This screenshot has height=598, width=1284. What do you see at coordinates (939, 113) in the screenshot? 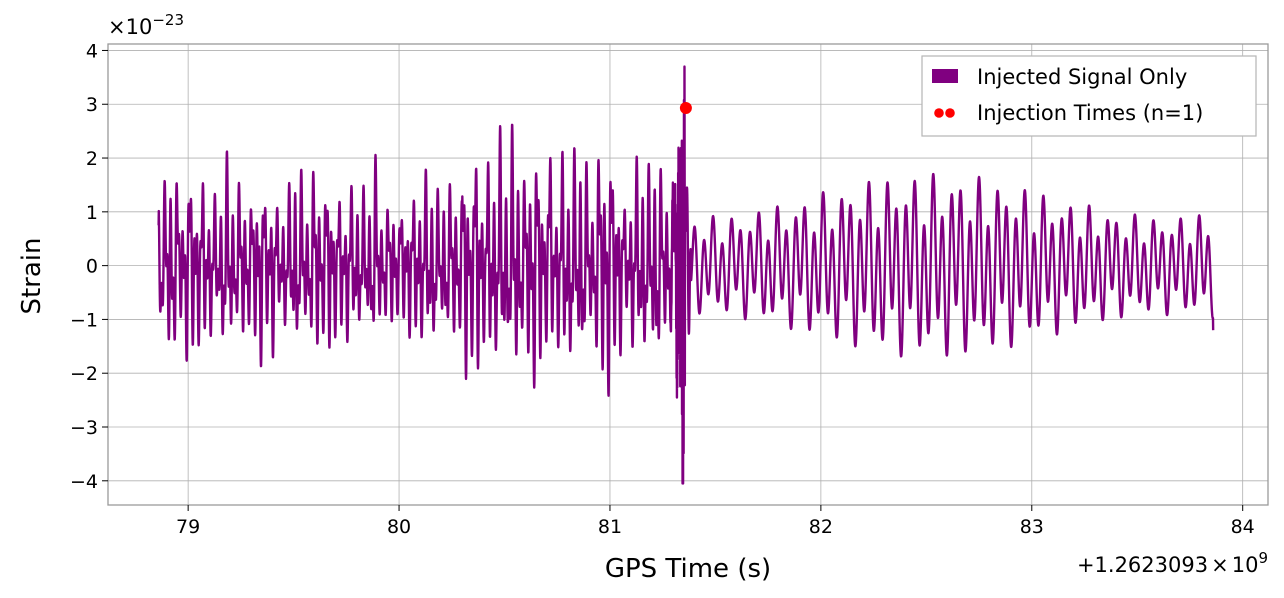
I see `legend-marker-injection-a` at bounding box center [939, 113].